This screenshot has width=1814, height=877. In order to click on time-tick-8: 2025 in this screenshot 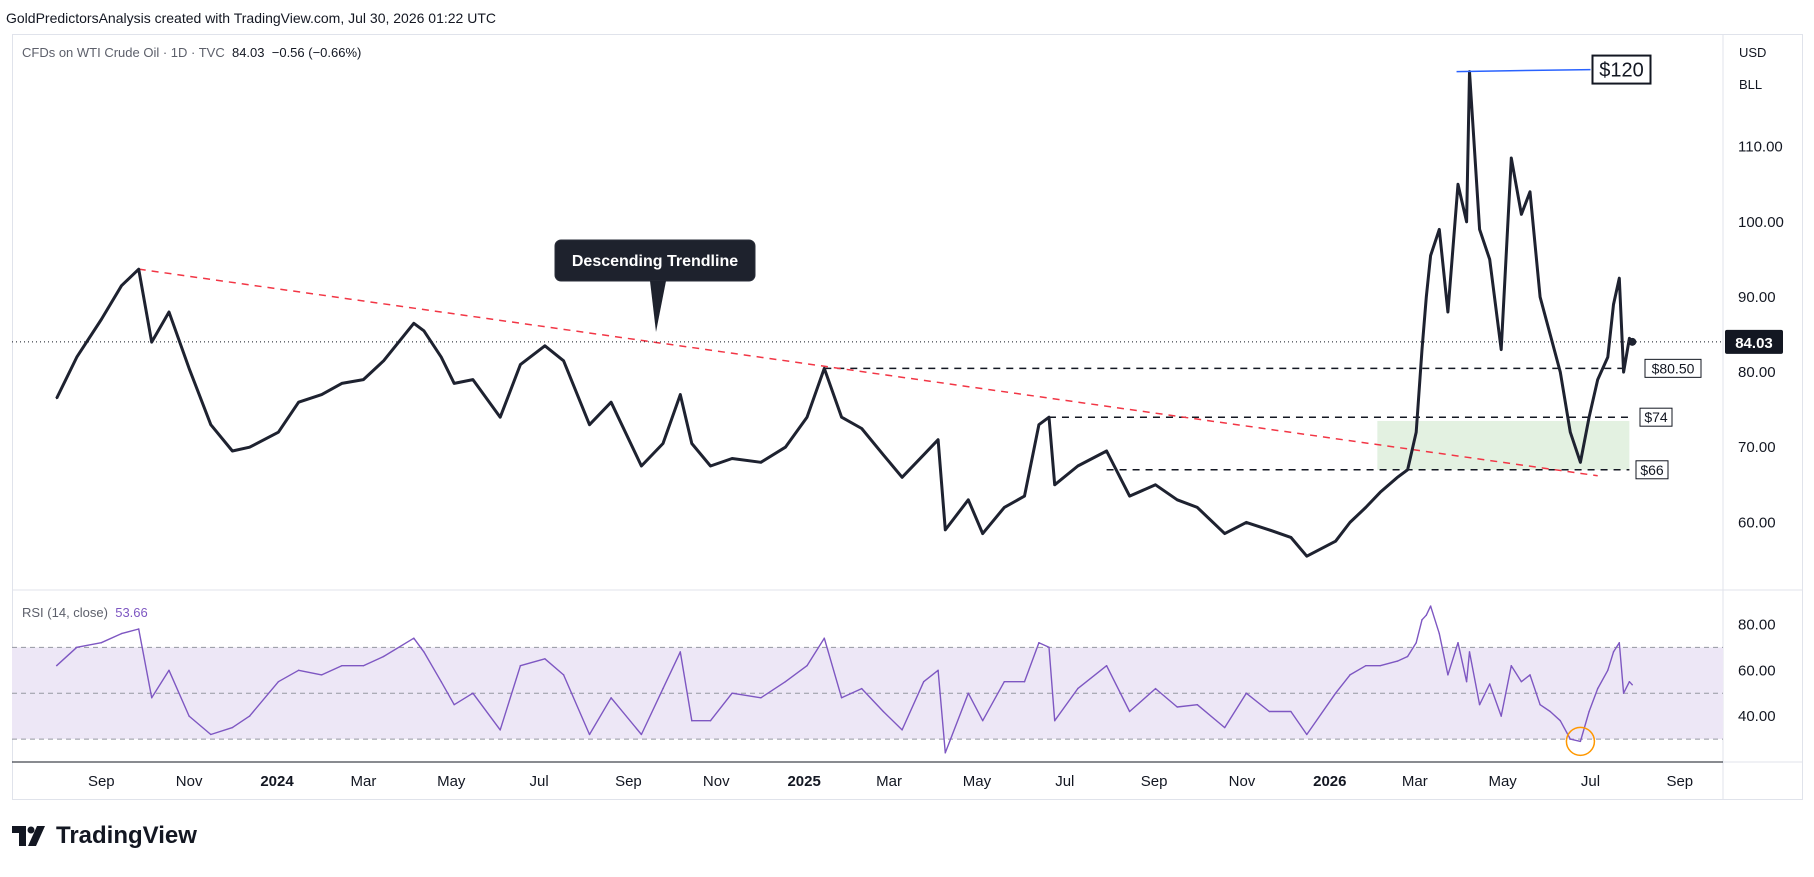, I will do `click(803, 781)`.